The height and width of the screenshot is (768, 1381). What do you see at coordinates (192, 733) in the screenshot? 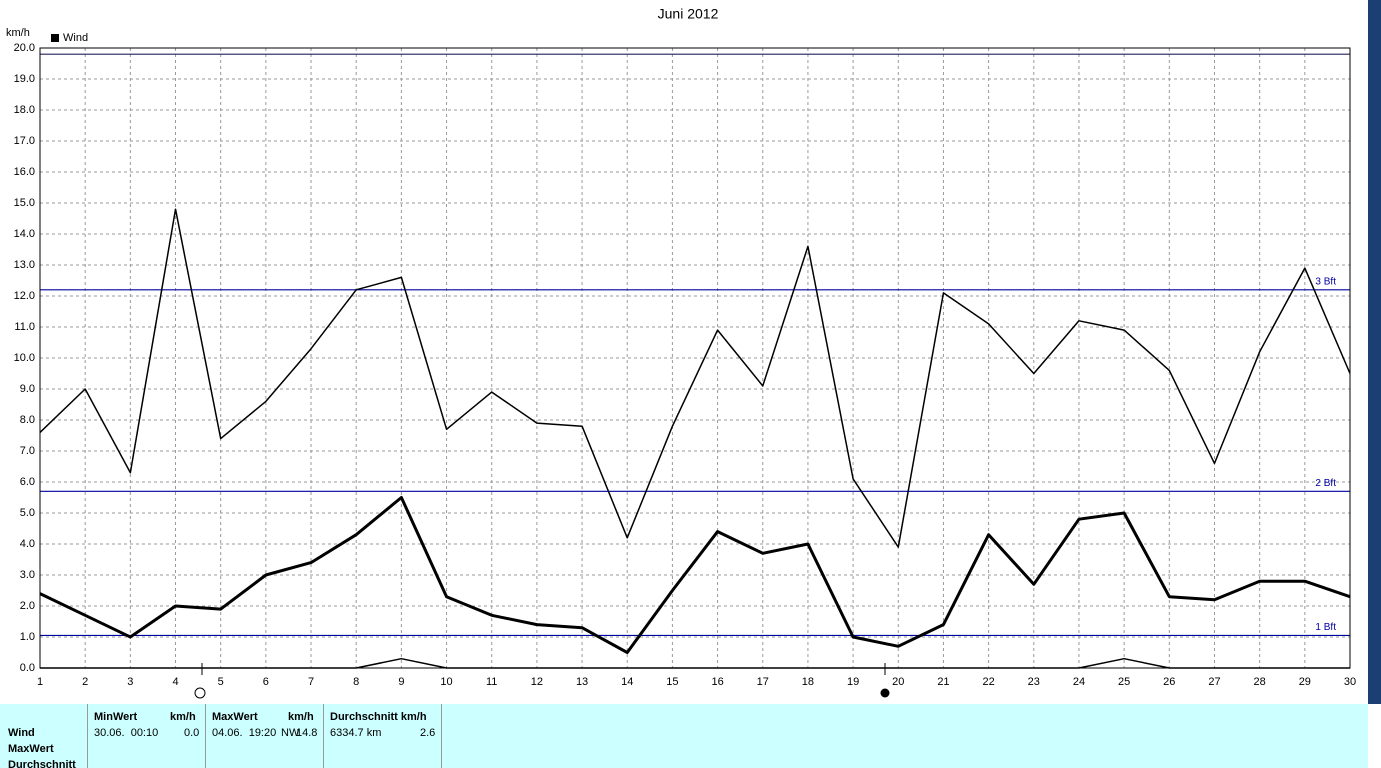
I see `value: 0.0` at bounding box center [192, 733].